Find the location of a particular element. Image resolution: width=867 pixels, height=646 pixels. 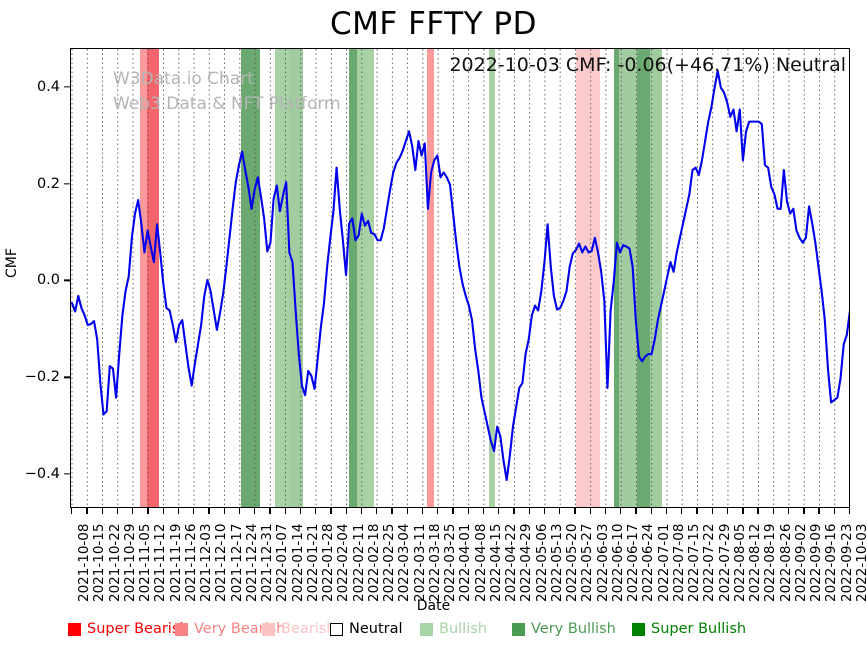

x-tick-label: 2022-09-16 is located at coordinates (831, 562).